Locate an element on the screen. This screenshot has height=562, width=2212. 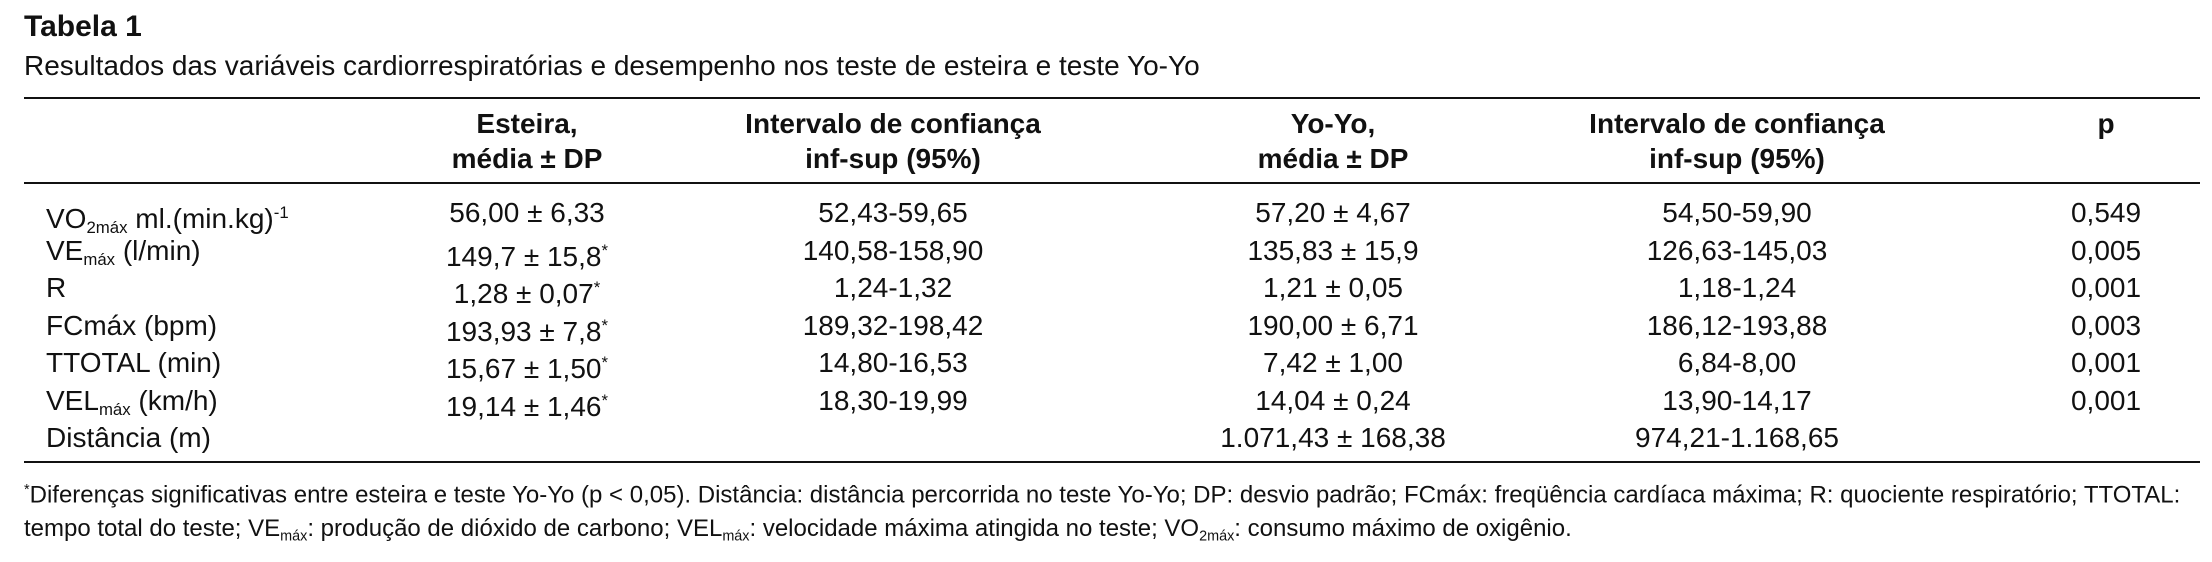
text-run: 1,24-1,32 is located at coordinates (893, 287).